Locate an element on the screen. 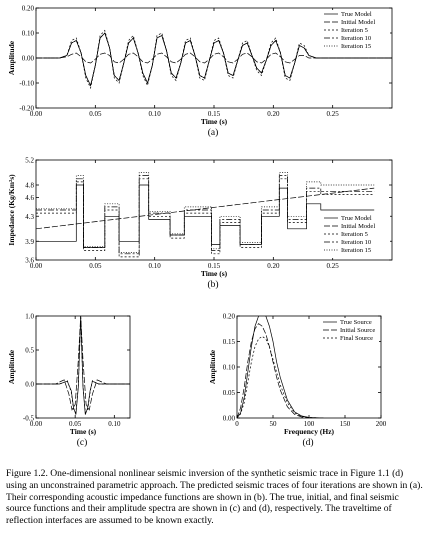 This screenshot has height=547, width=425. panel-label: (d) is located at coordinates (307, 442).